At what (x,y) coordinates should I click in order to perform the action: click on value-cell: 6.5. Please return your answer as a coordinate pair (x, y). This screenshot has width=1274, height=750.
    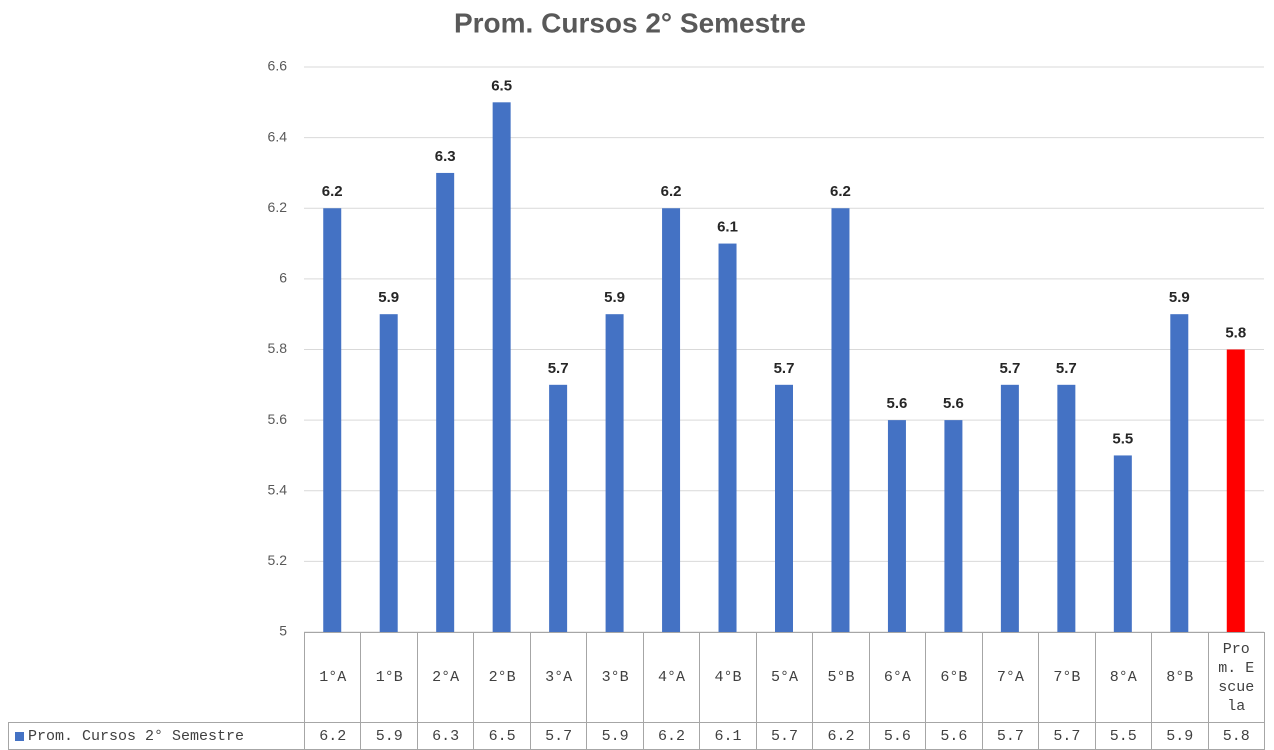
    Looking at the image, I should click on (502, 736).